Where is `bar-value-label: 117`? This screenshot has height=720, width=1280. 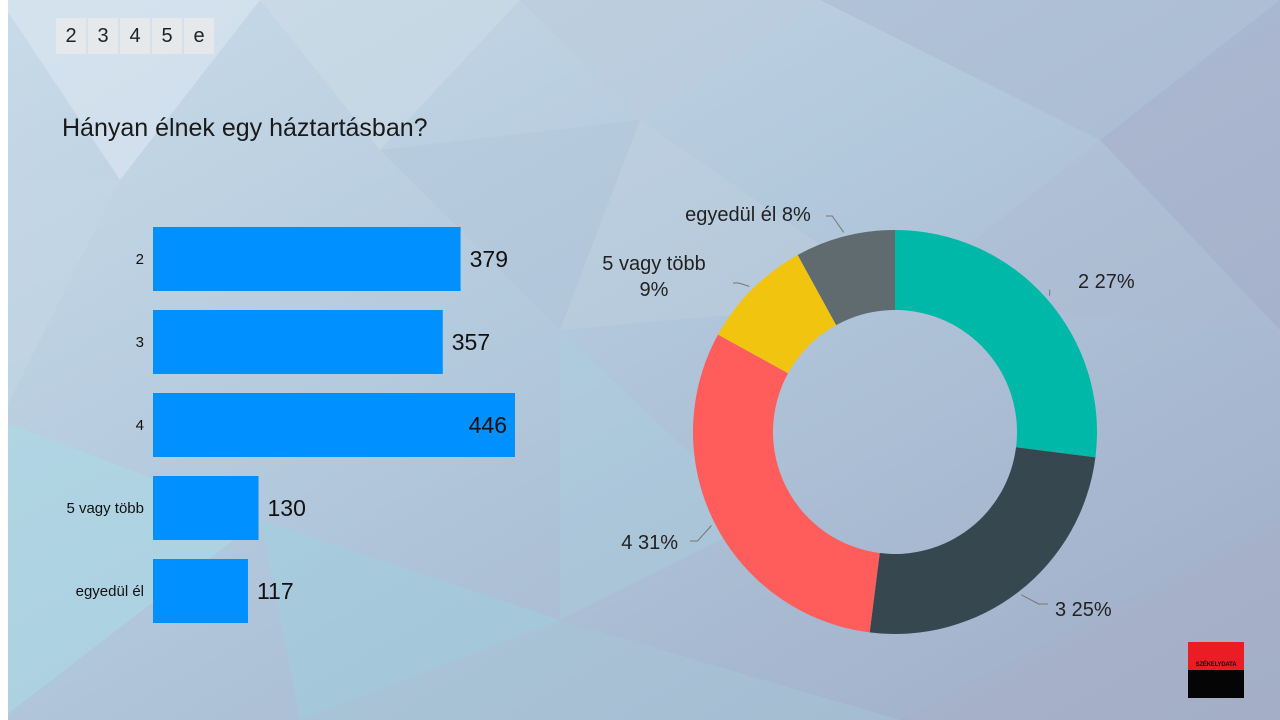
bar-value-label: 117 is located at coordinates (275, 591).